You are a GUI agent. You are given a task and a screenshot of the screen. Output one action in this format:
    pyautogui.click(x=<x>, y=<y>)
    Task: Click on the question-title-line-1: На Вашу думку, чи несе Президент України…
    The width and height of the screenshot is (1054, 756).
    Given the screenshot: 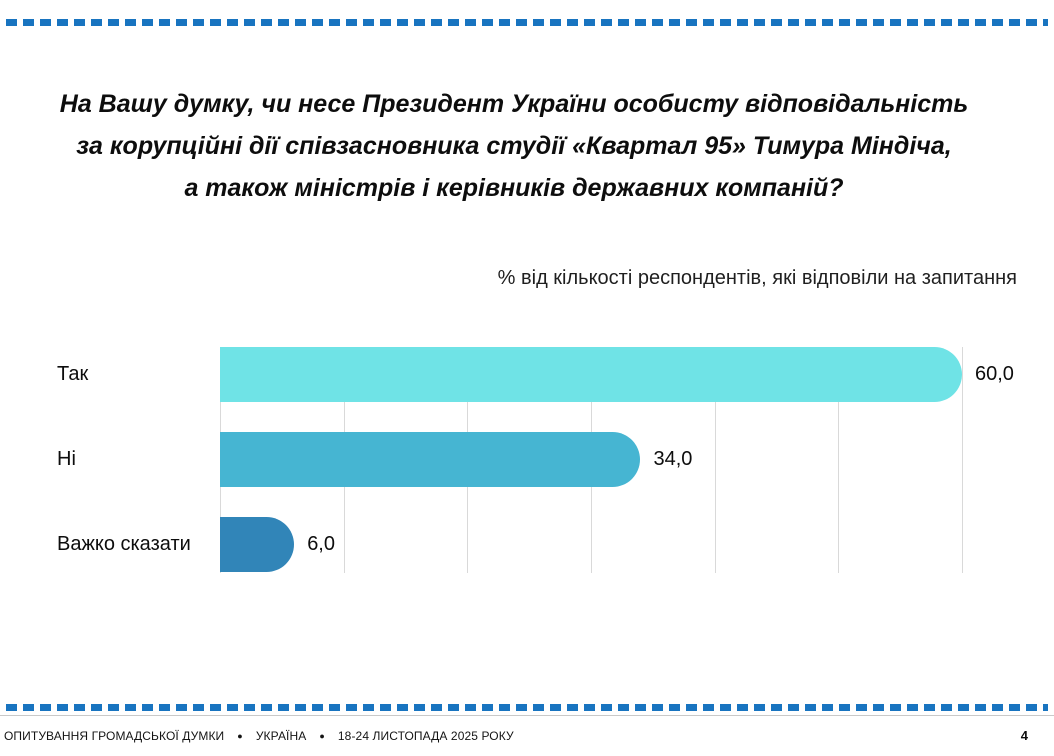 What is the action you would take?
    pyautogui.click(x=514, y=104)
    